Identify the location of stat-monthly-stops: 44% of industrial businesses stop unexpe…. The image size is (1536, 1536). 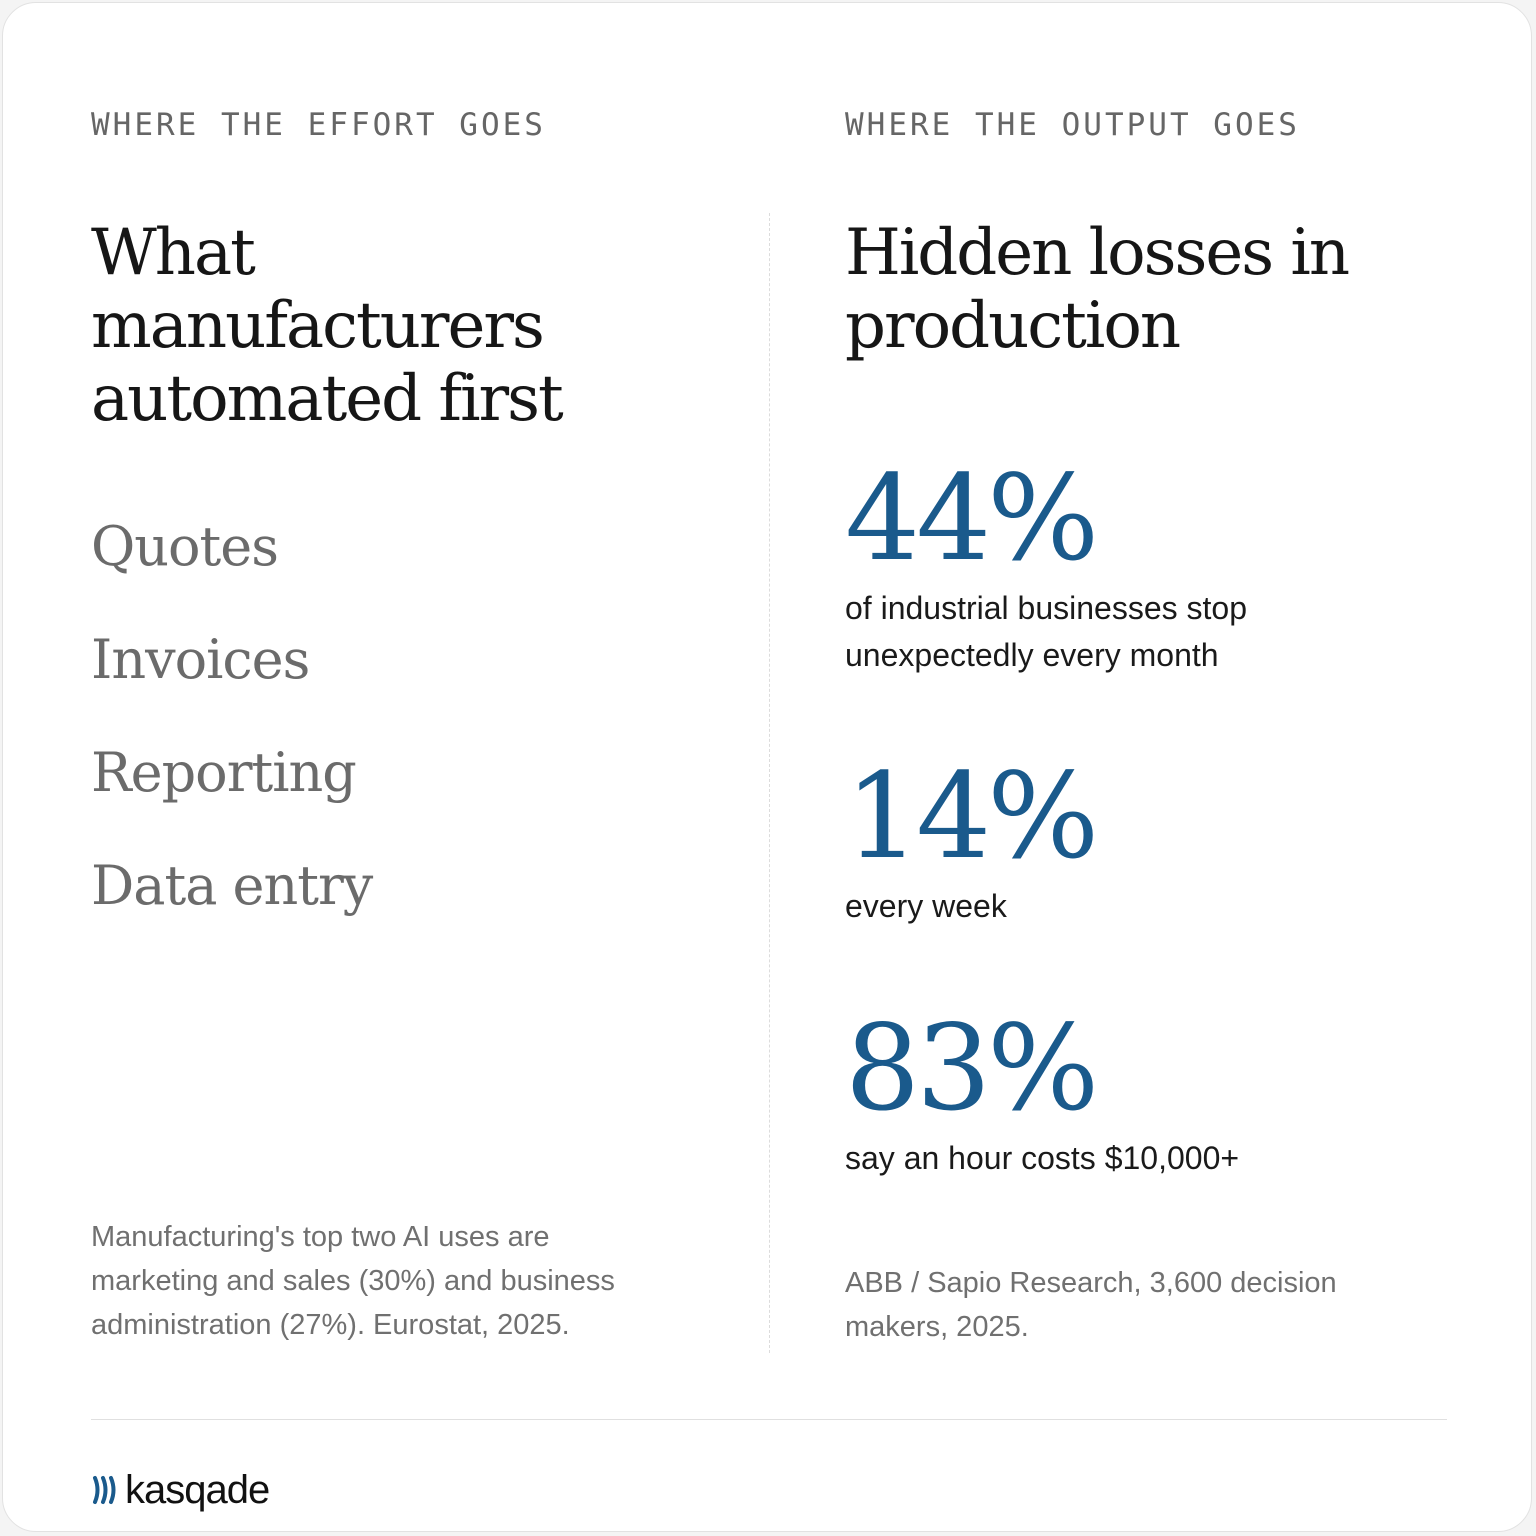
(1125, 569).